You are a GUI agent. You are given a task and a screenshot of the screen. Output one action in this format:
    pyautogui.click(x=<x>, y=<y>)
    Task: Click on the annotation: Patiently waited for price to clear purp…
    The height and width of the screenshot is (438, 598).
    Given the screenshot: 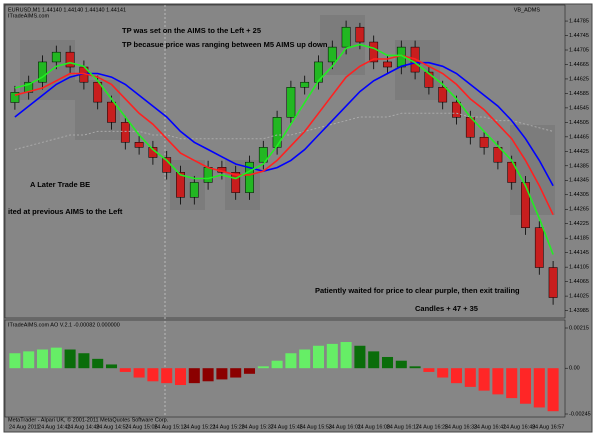 What is the action you would take?
    pyautogui.click(x=417, y=290)
    